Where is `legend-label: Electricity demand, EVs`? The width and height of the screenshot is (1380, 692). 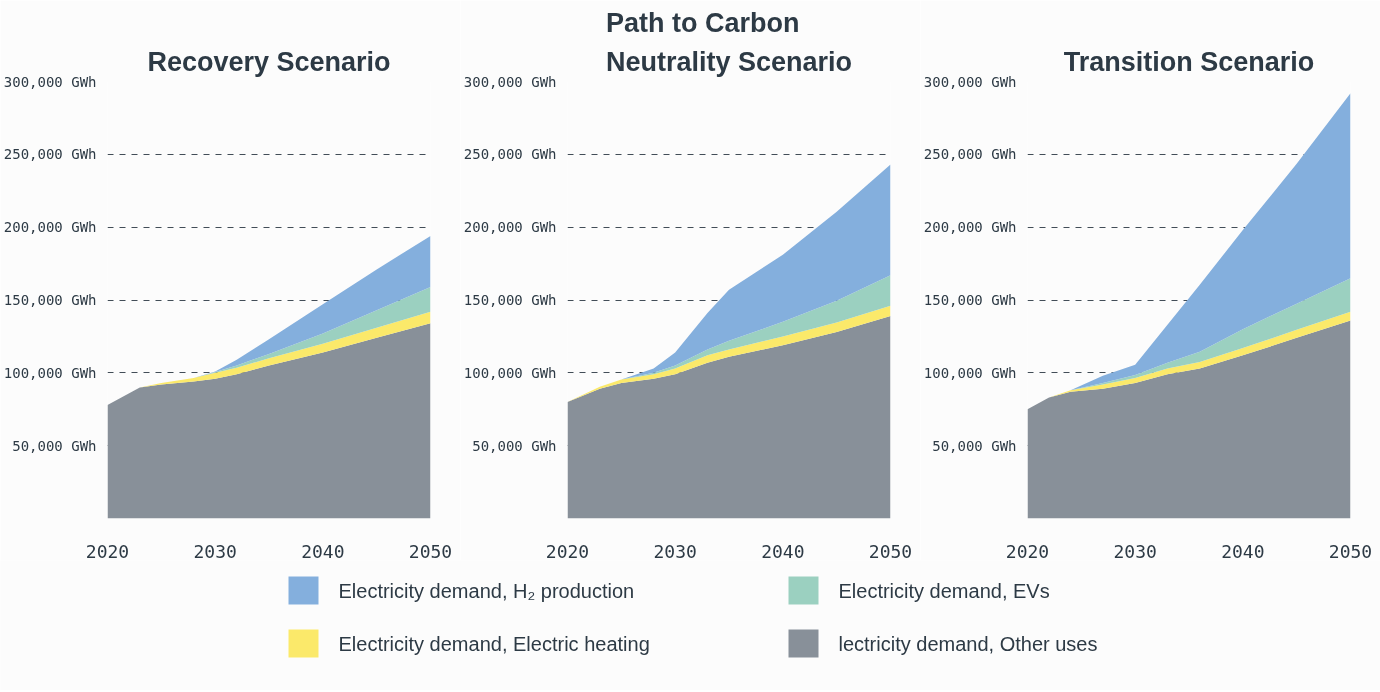 legend-label: Electricity demand, EVs is located at coordinates (944, 590).